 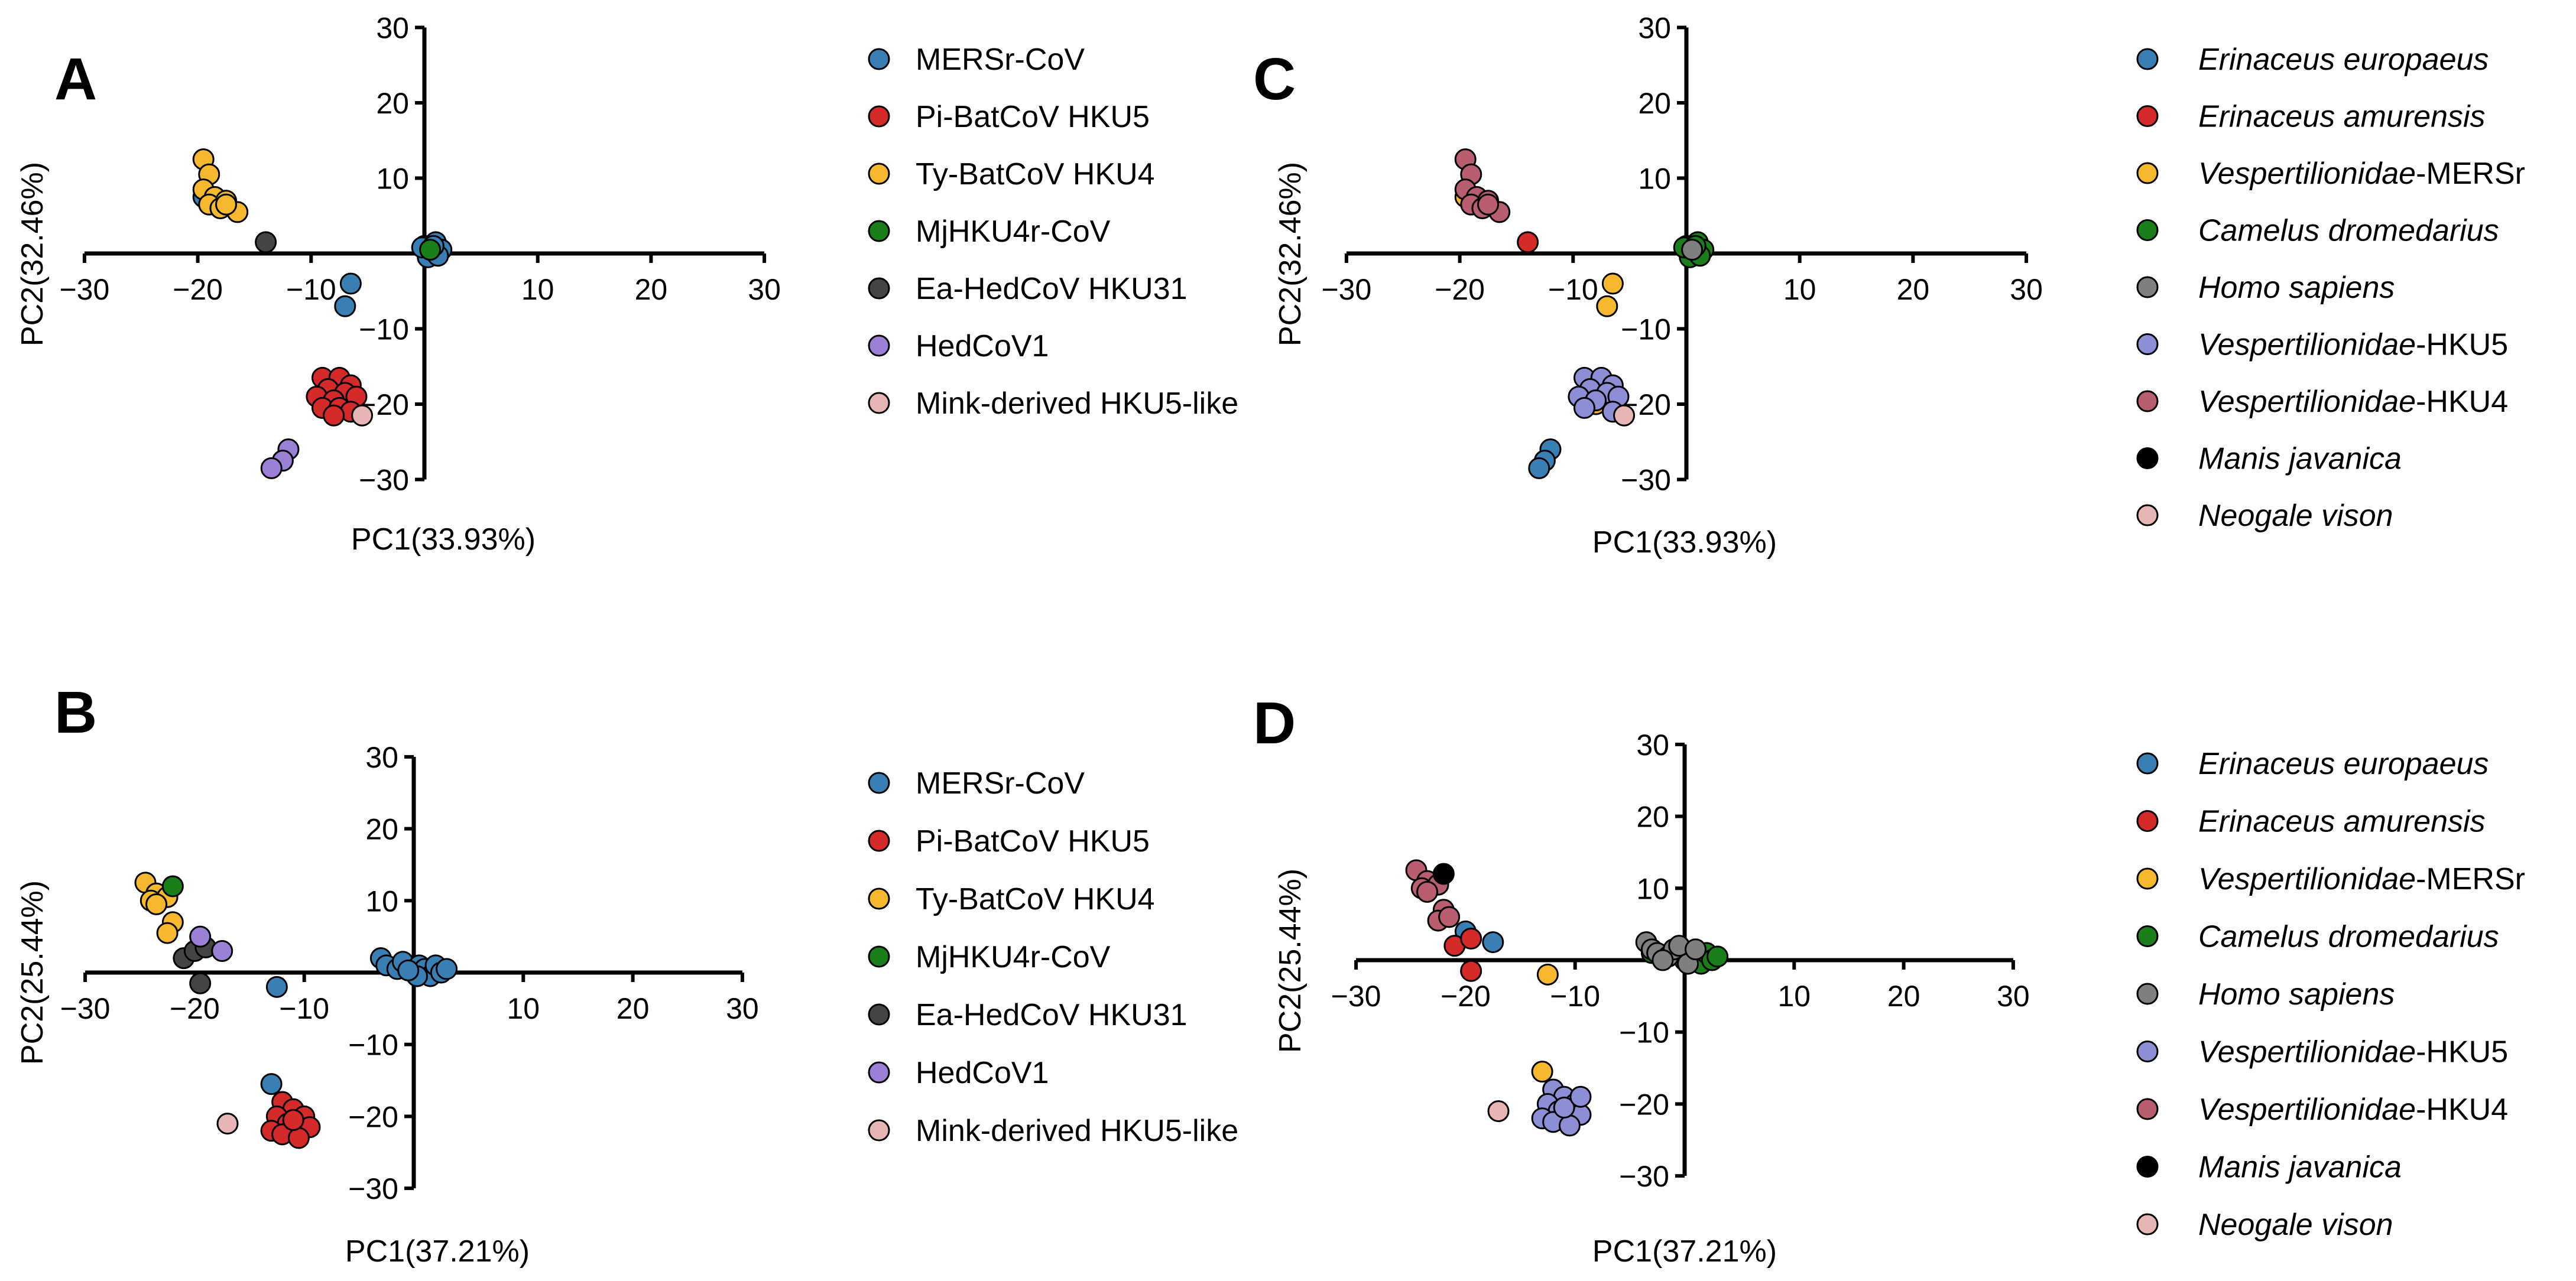 I want to click on y-tick-label: −10, so click(x=373, y=1045).